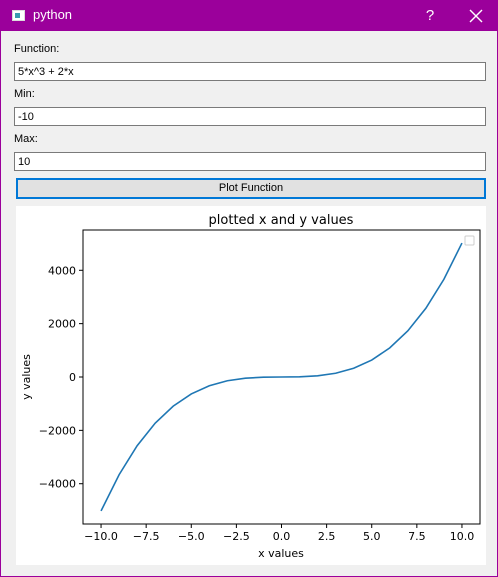 The height and width of the screenshot is (577, 498). I want to click on x-tick-label: 0.0, so click(282, 536).